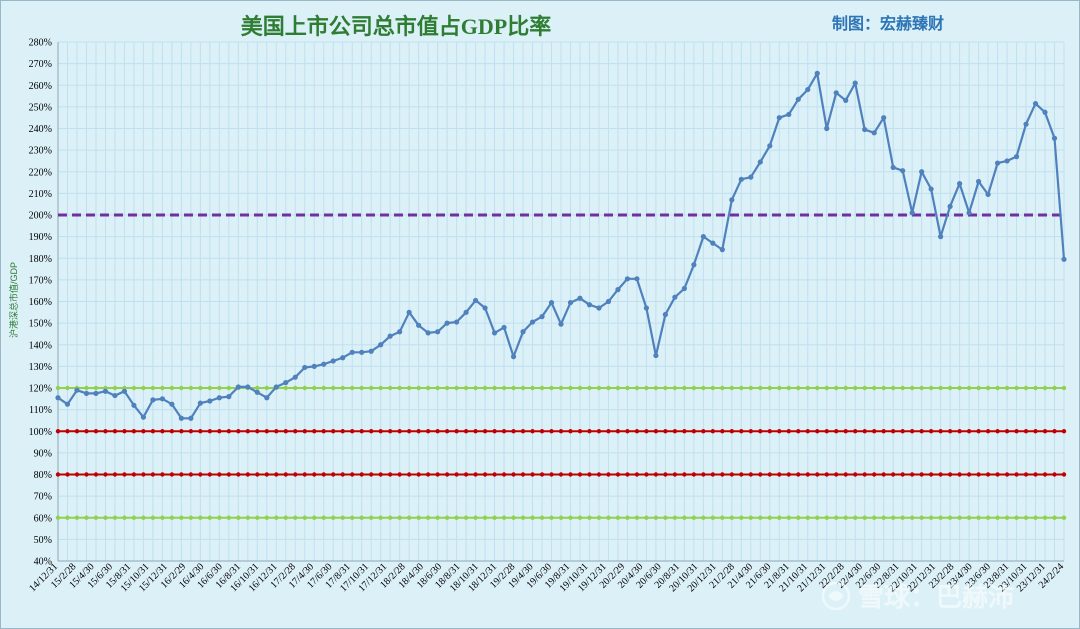 The height and width of the screenshot is (629, 1080). What do you see at coordinates (43, 562) in the screenshot?
I see `y-tick-label: 40%` at bounding box center [43, 562].